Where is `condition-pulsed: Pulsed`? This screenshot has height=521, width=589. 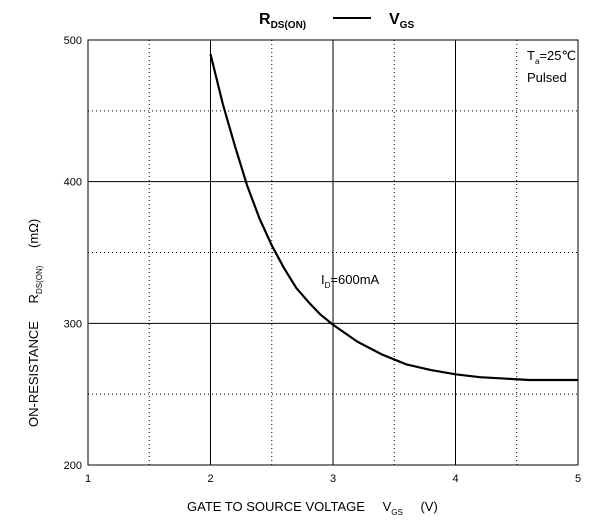
condition-pulsed: Pulsed is located at coordinates (547, 77).